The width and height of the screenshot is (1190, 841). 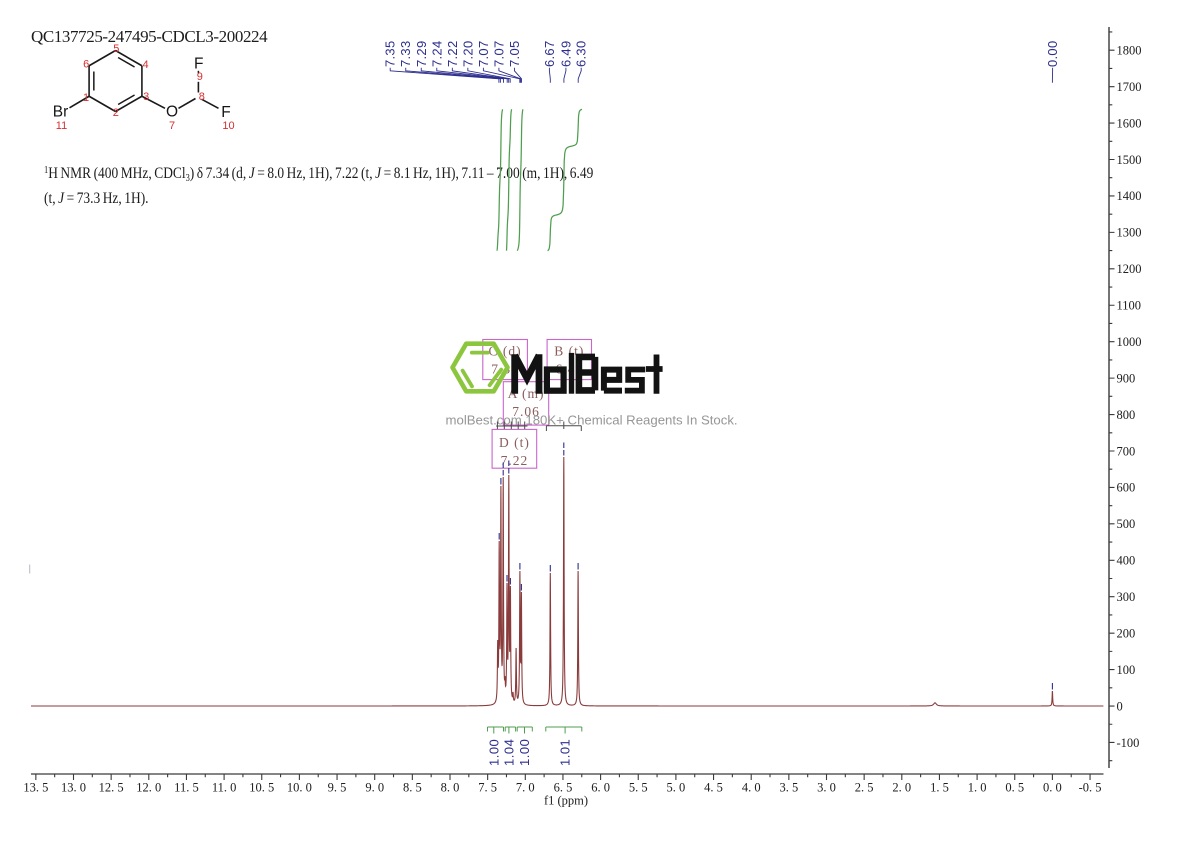 I want to click on svg-text: 6. 5, so click(x=563, y=788).